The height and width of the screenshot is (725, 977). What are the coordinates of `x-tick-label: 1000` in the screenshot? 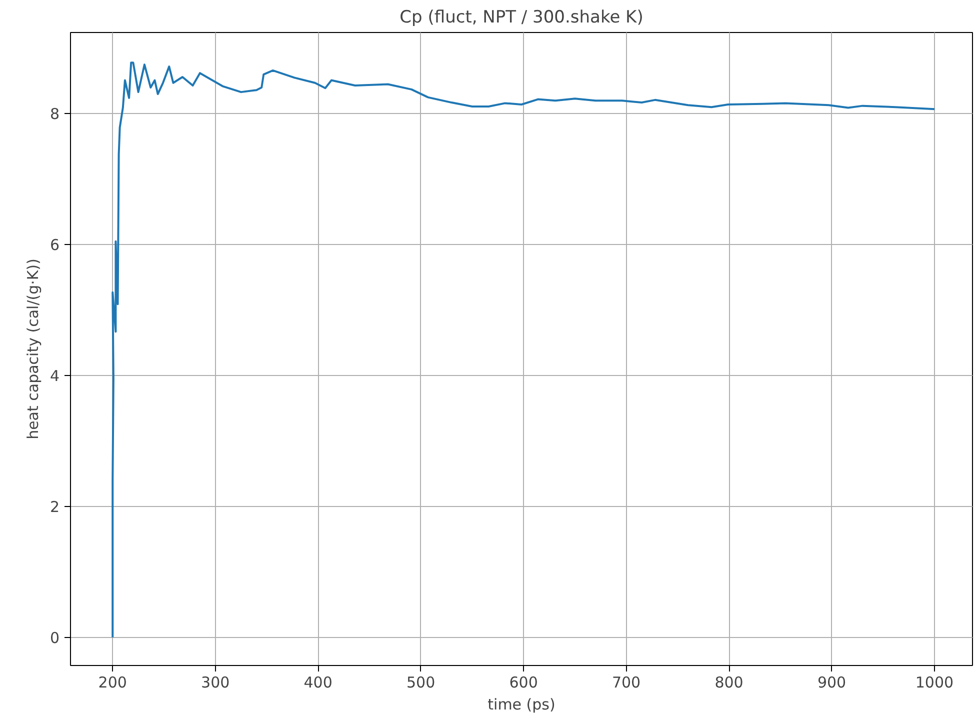 It's located at (934, 683).